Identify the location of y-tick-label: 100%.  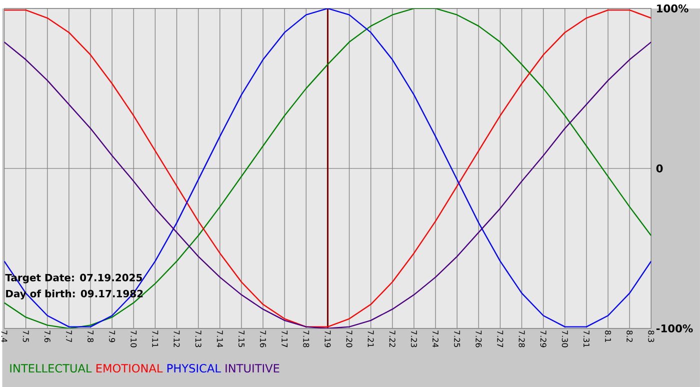
(672, 8).